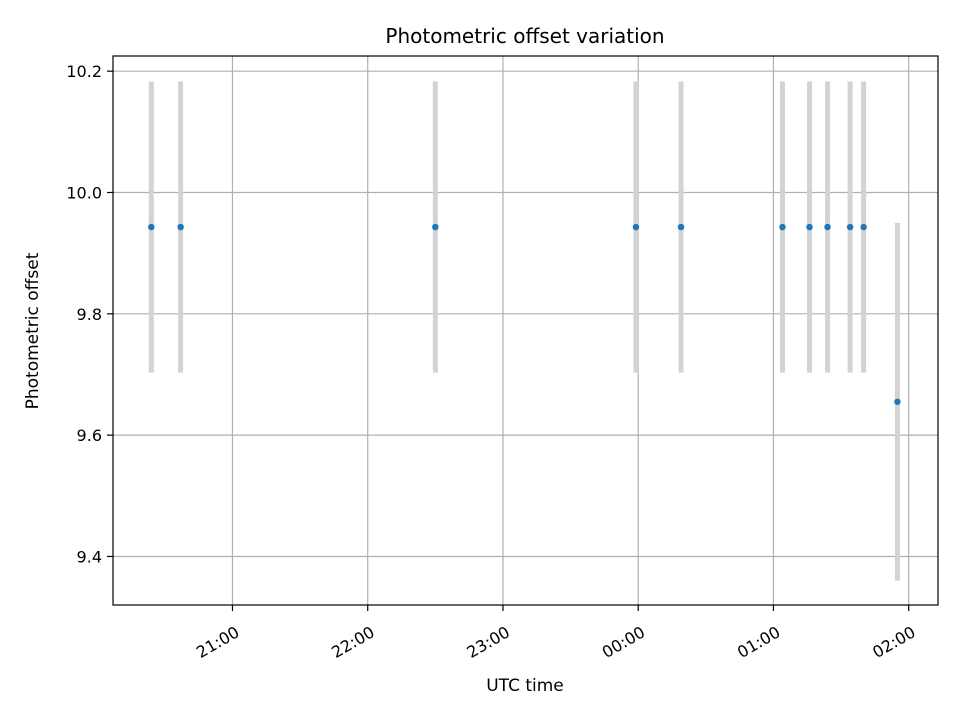 The height and width of the screenshot is (720, 960). What do you see at coordinates (524, 36) in the screenshot?
I see `chart-title: Photometric offset variation` at bounding box center [524, 36].